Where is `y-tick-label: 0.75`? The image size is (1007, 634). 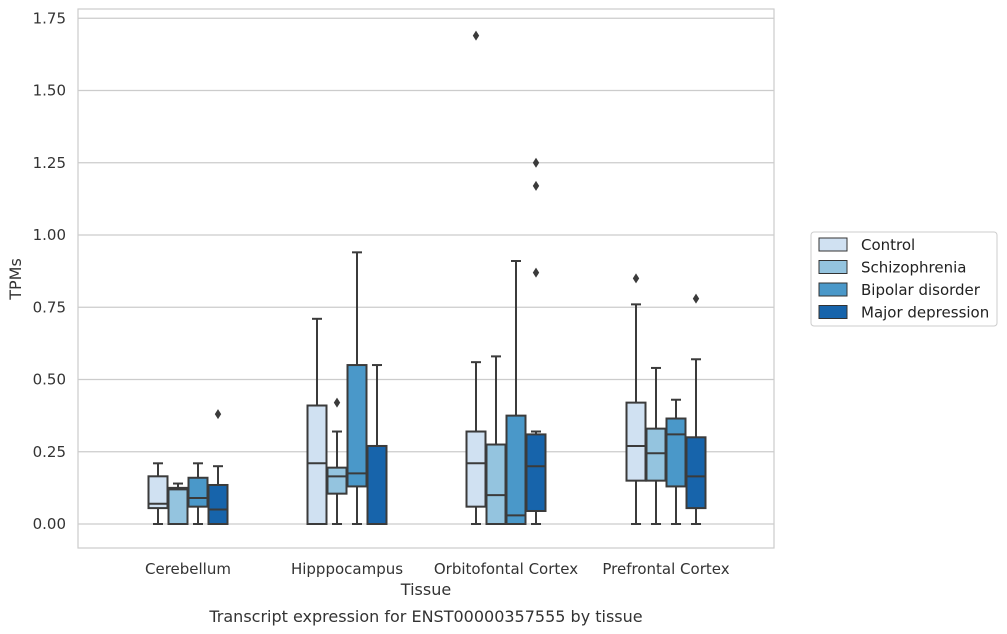 y-tick-label: 0.75 is located at coordinates (49, 307).